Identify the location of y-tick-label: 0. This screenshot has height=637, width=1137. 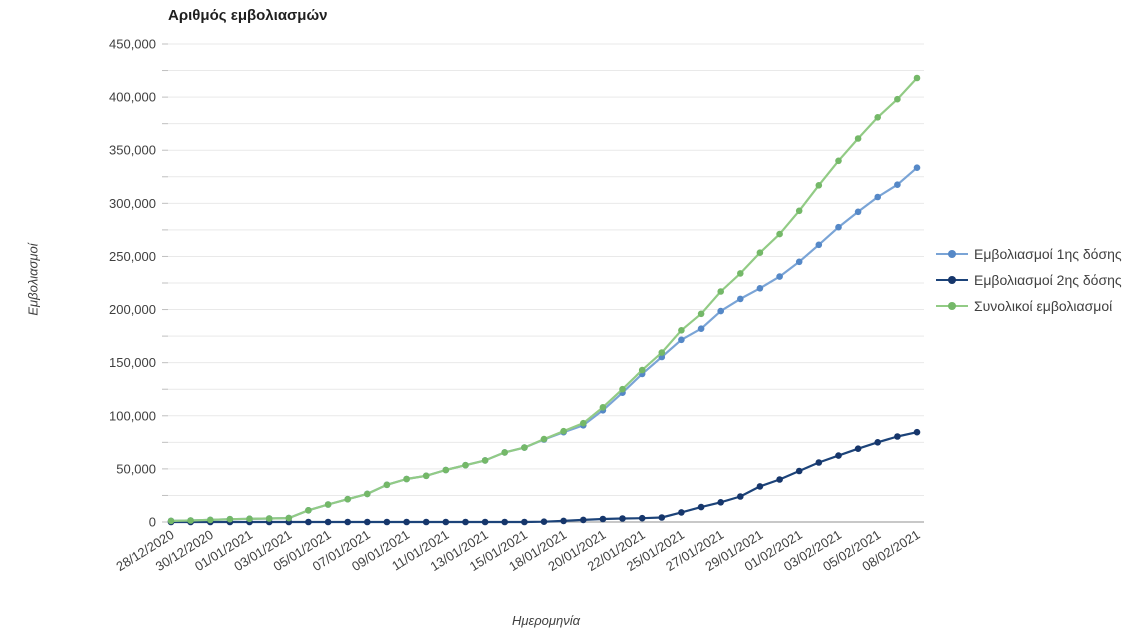
(152, 522).